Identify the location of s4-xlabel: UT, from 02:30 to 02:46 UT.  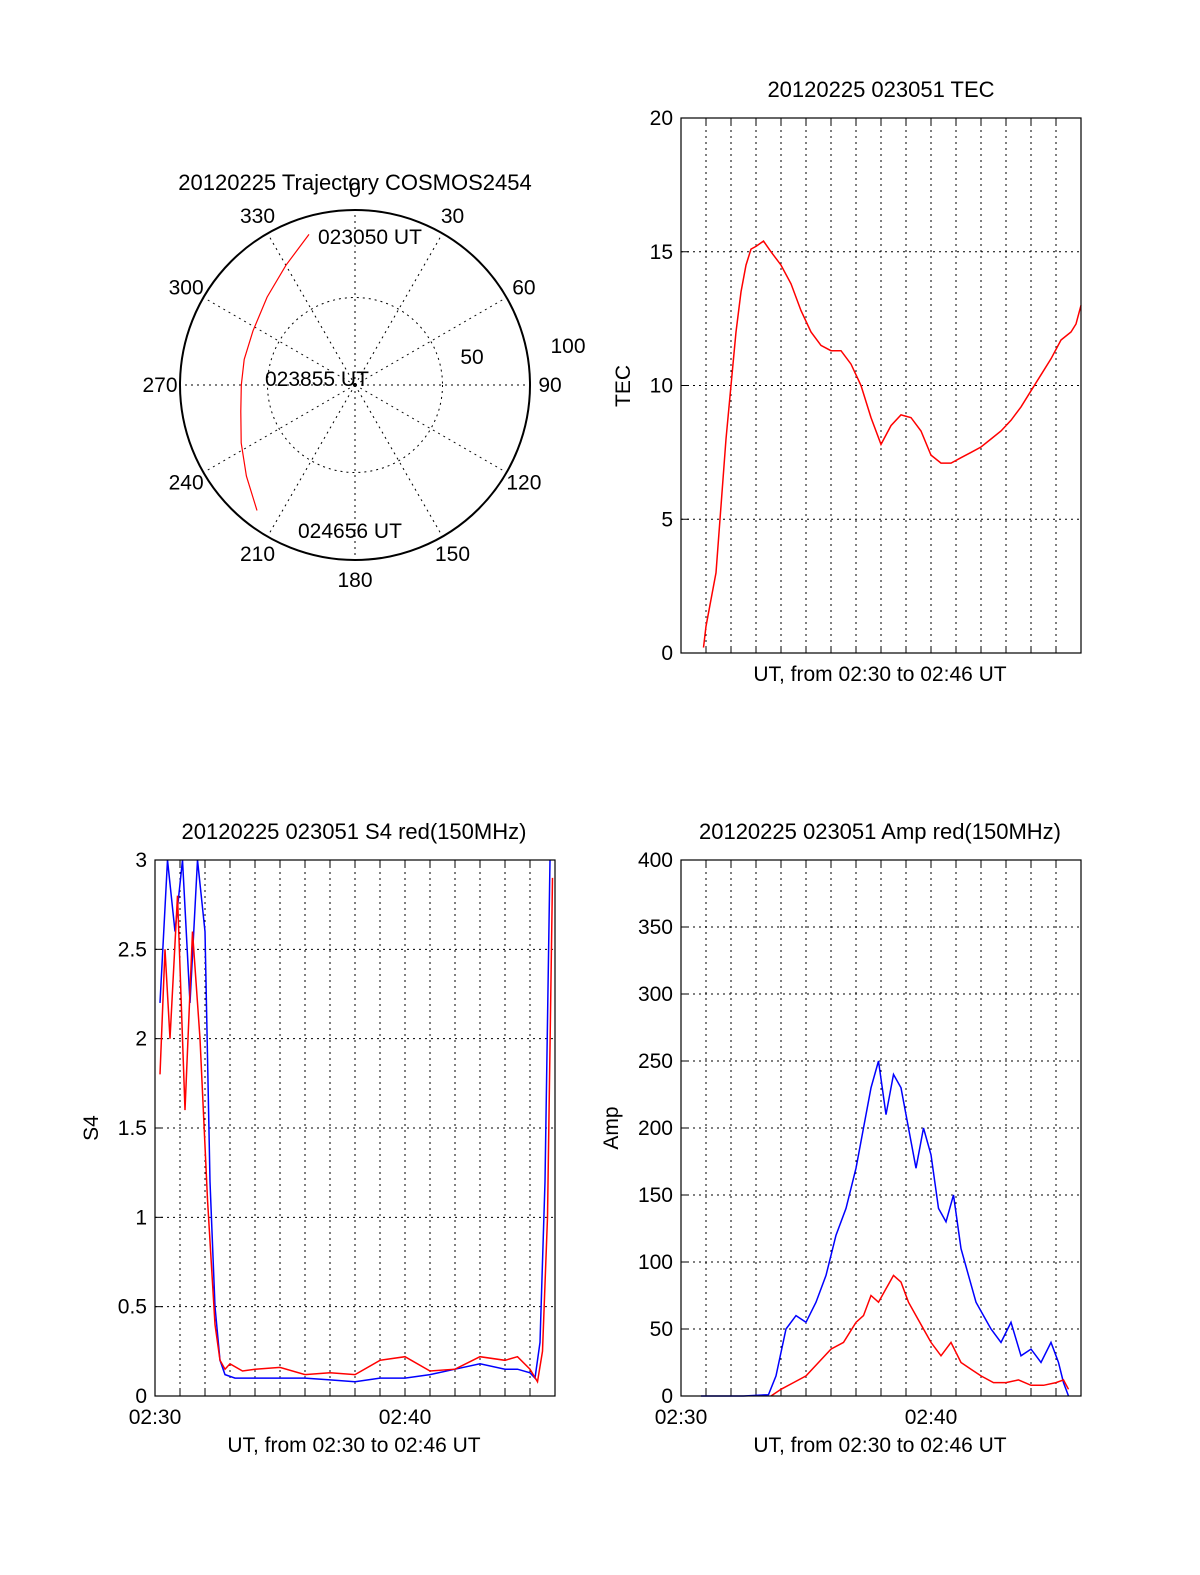
(353, 1445).